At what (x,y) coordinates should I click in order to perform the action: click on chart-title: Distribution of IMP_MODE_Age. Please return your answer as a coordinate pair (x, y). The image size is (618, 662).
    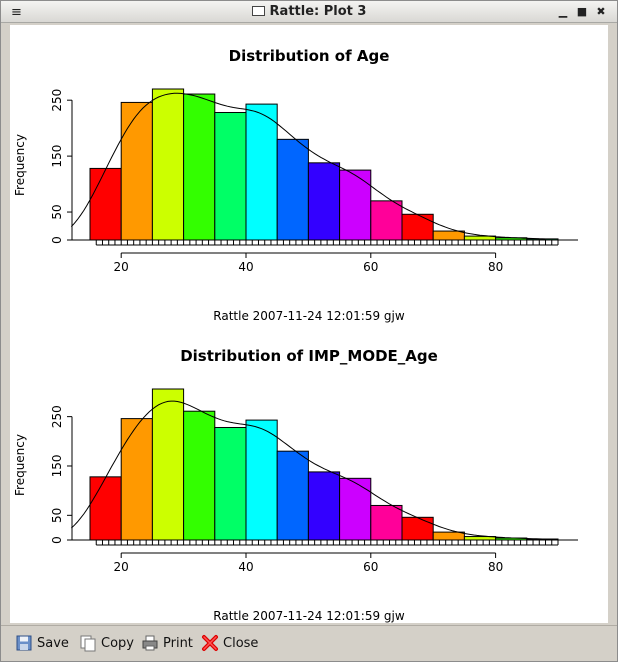
    Looking at the image, I should click on (309, 356).